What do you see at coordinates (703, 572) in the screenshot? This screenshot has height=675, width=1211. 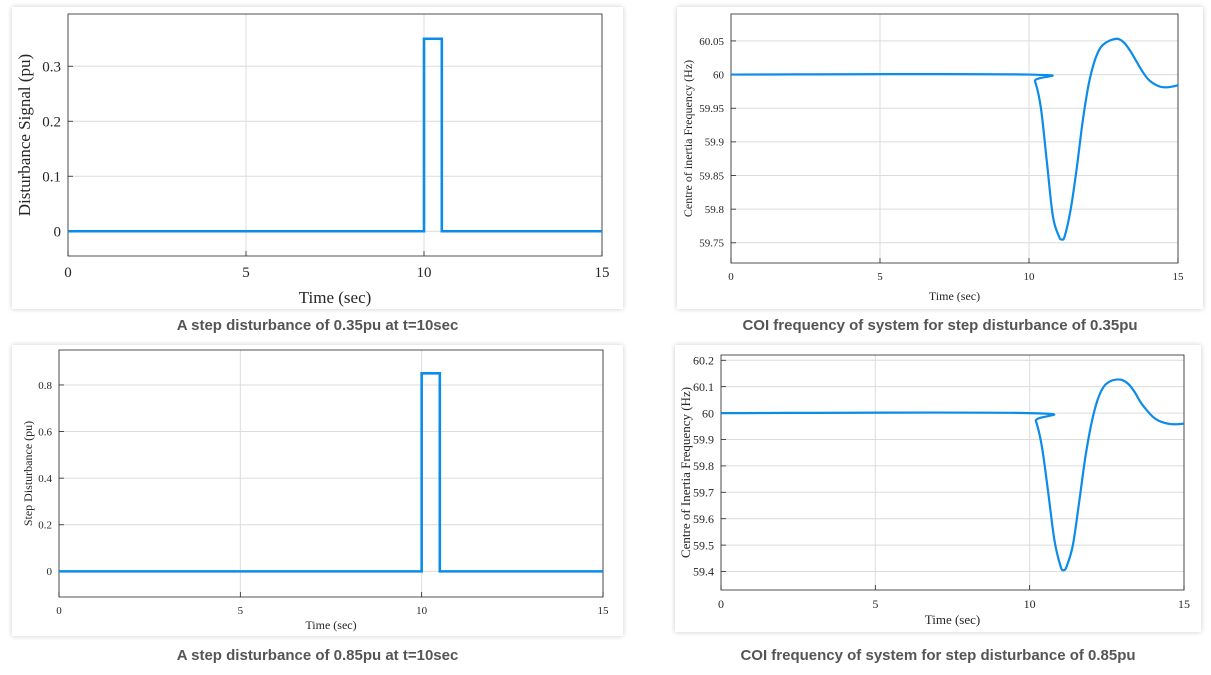 I see `y-tick-label: 59.4` at bounding box center [703, 572].